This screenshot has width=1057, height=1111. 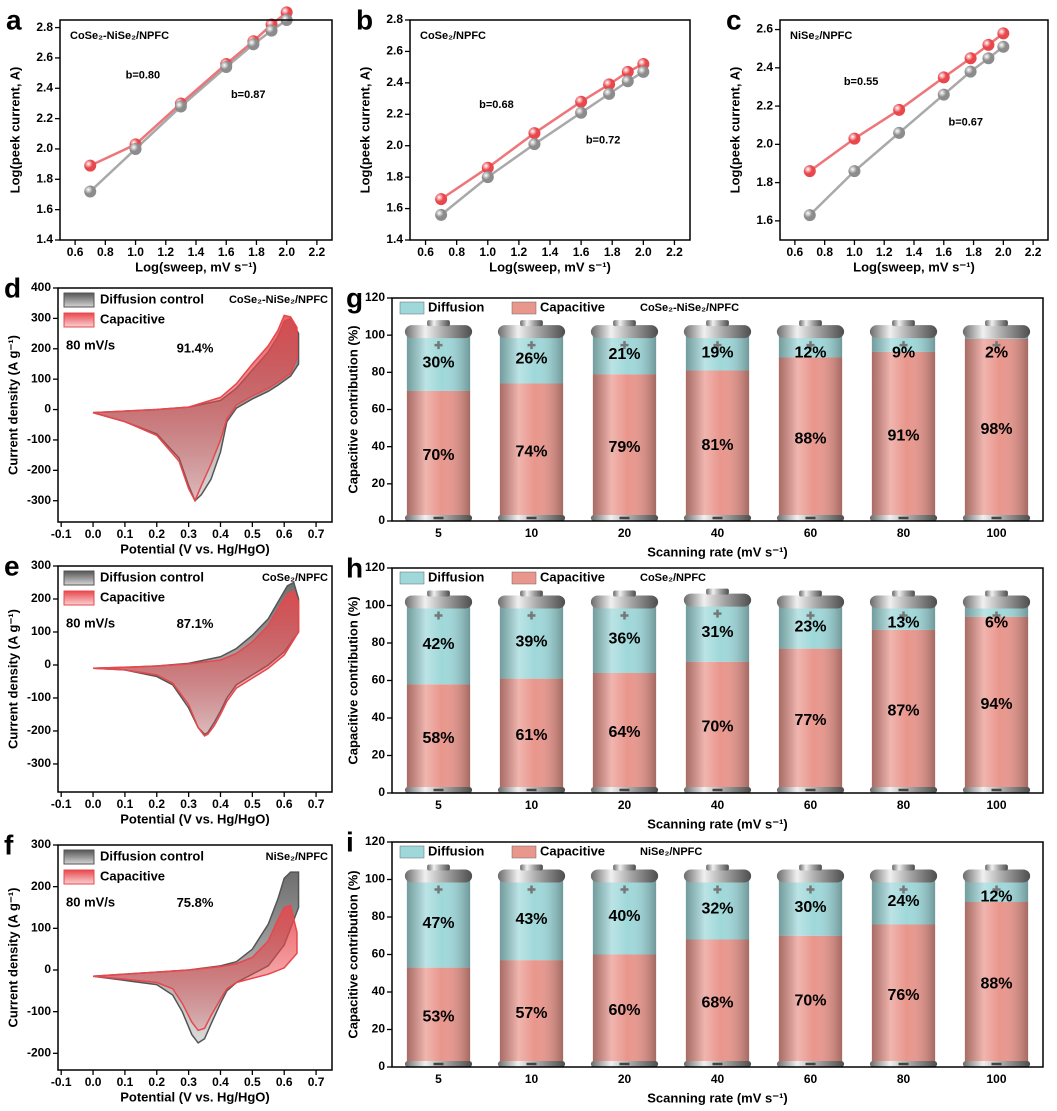 I want to click on value-label: 53%, so click(x=438, y=1017).